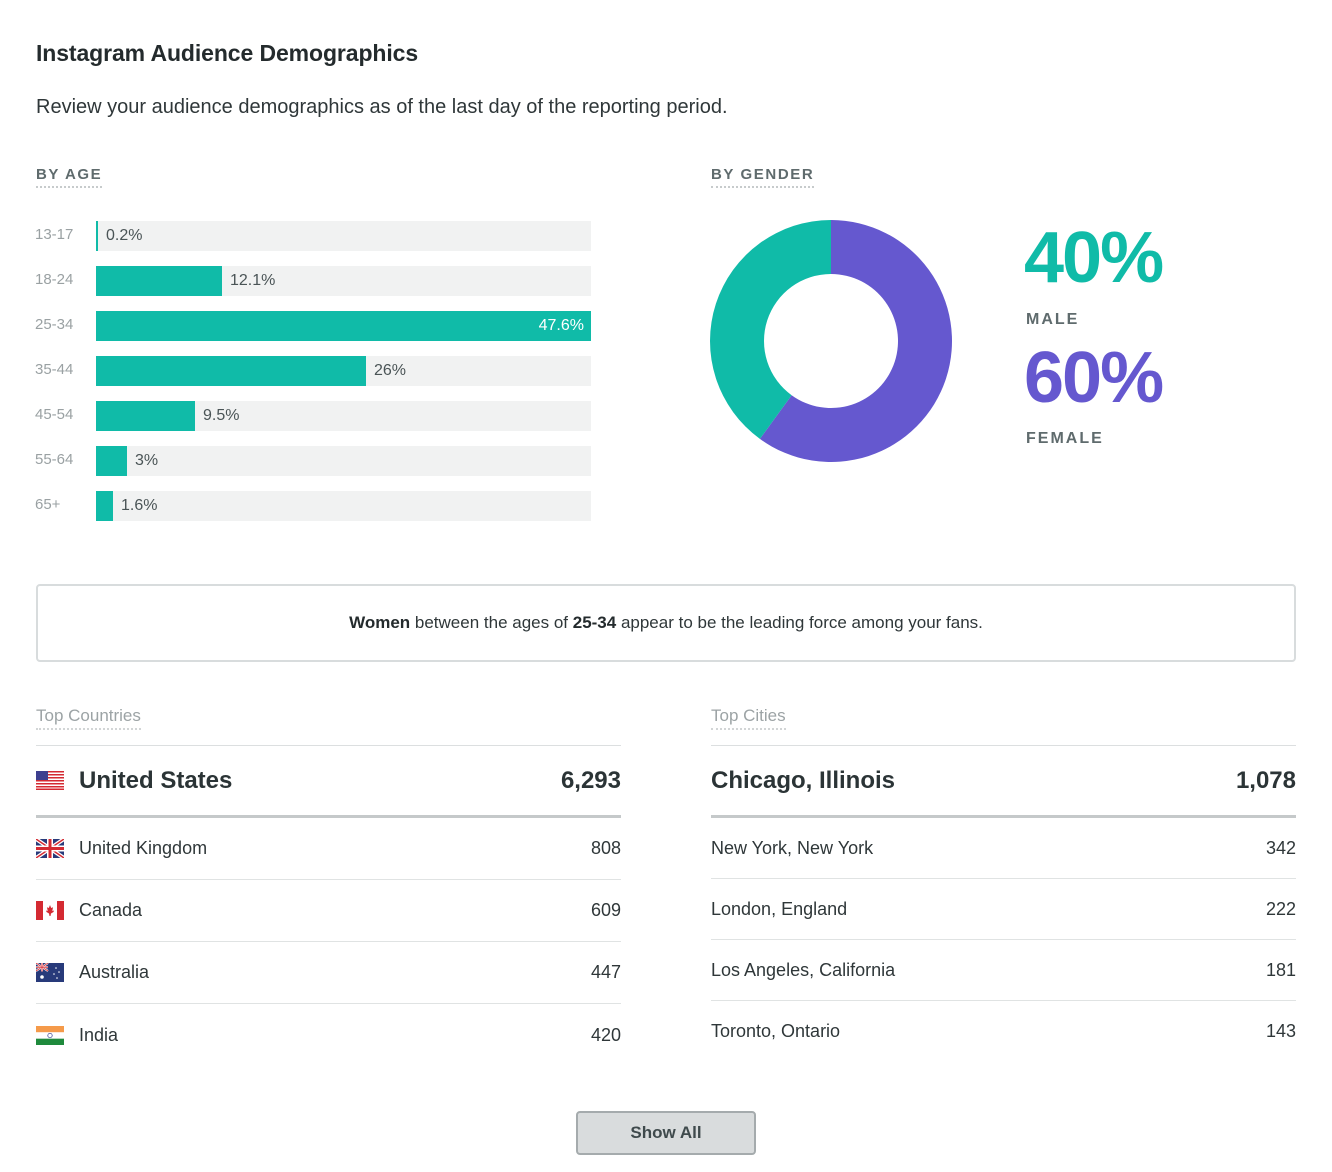  I want to click on city-count: 222, so click(1280, 908).